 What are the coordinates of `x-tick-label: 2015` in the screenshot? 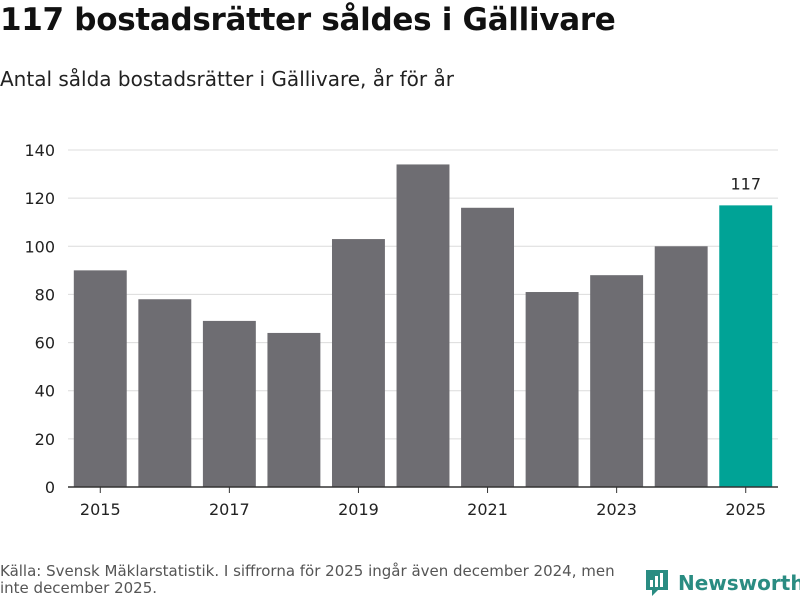 It's located at (100, 509).